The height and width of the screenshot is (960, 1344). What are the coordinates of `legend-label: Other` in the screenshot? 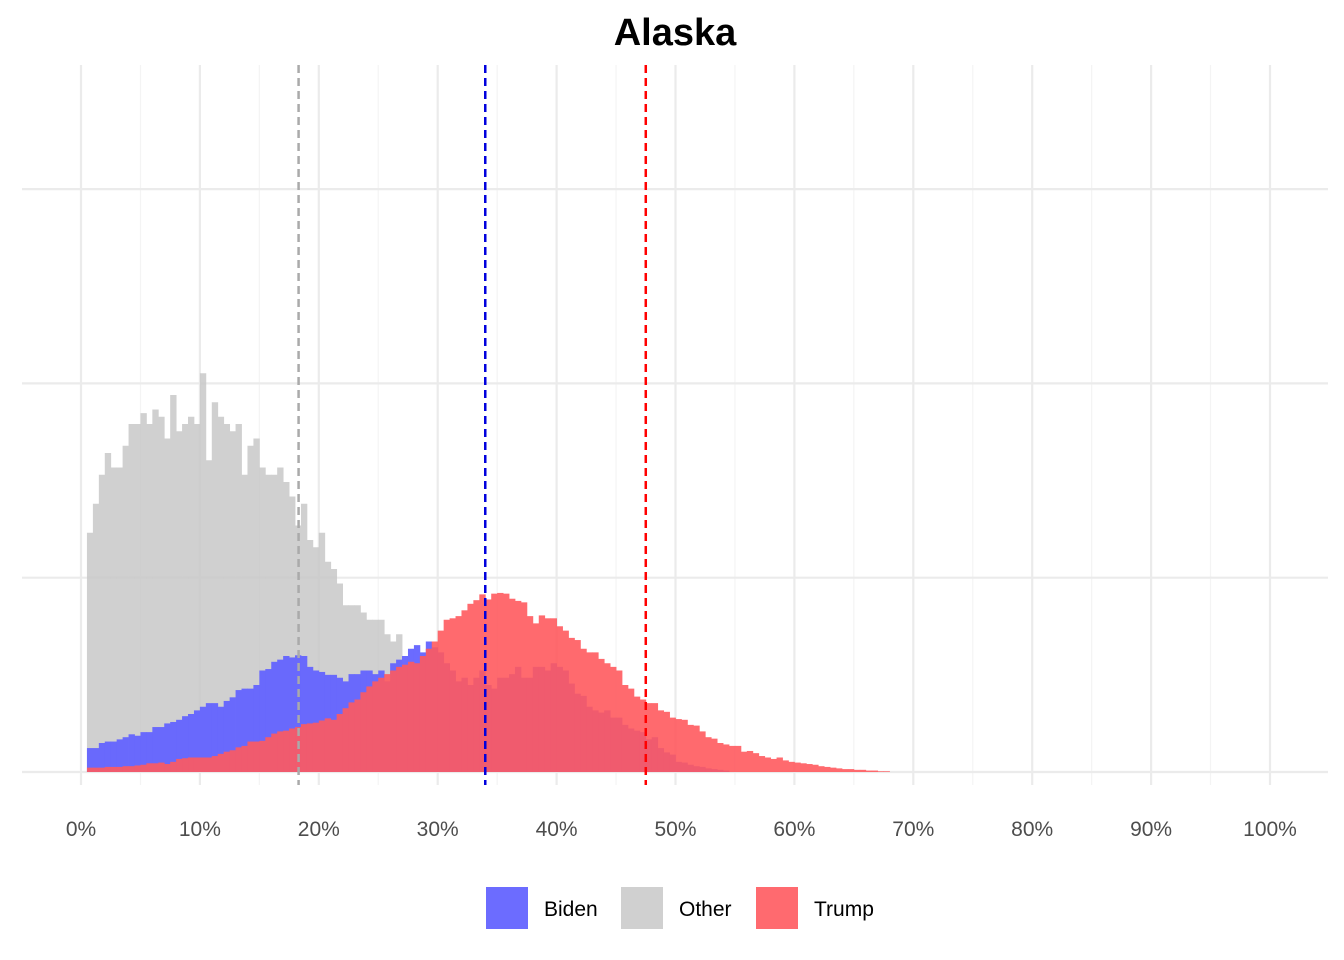 It's located at (705, 909).